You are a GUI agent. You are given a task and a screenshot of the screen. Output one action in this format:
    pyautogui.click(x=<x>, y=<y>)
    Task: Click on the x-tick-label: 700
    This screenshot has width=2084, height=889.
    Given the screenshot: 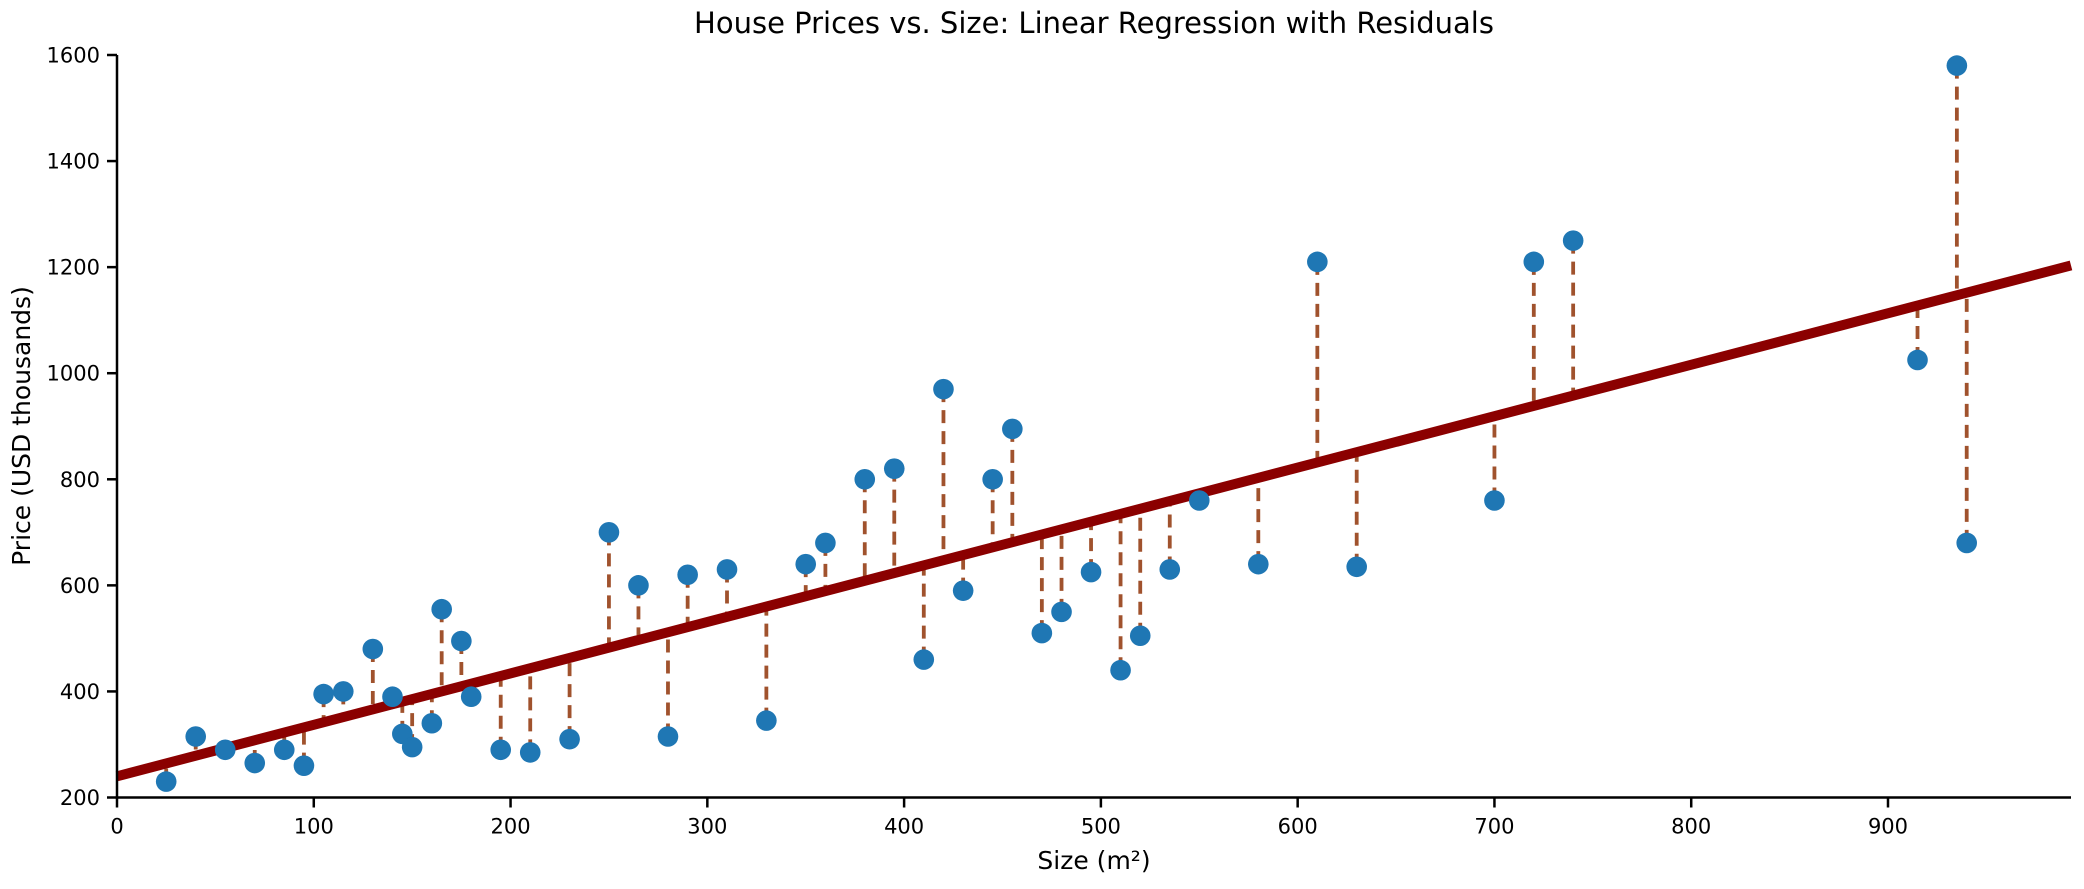 What is the action you would take?
    pyautogui.click(x=1494, y=827)
    